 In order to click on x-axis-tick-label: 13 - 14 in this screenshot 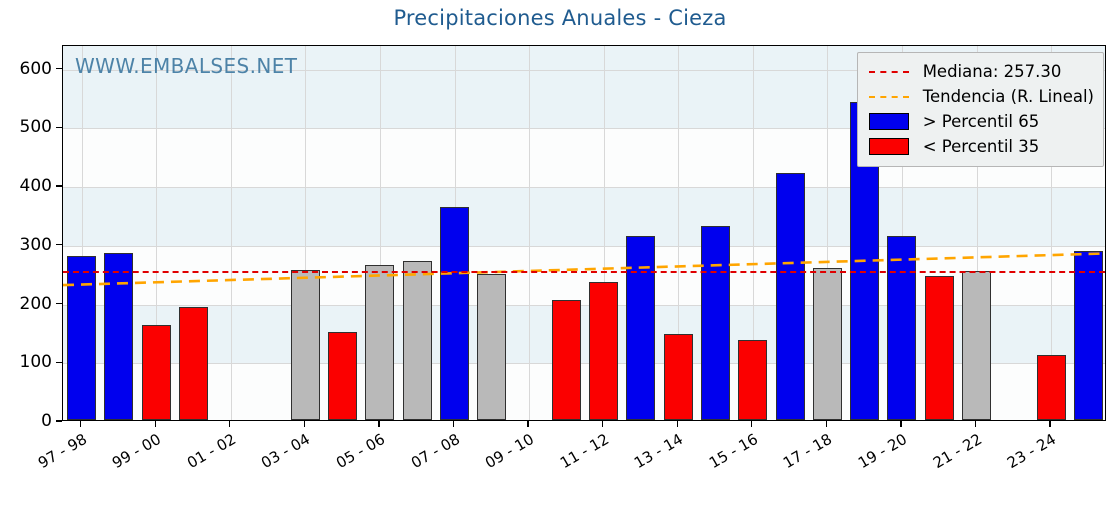, I will do `click(659, 451)`.